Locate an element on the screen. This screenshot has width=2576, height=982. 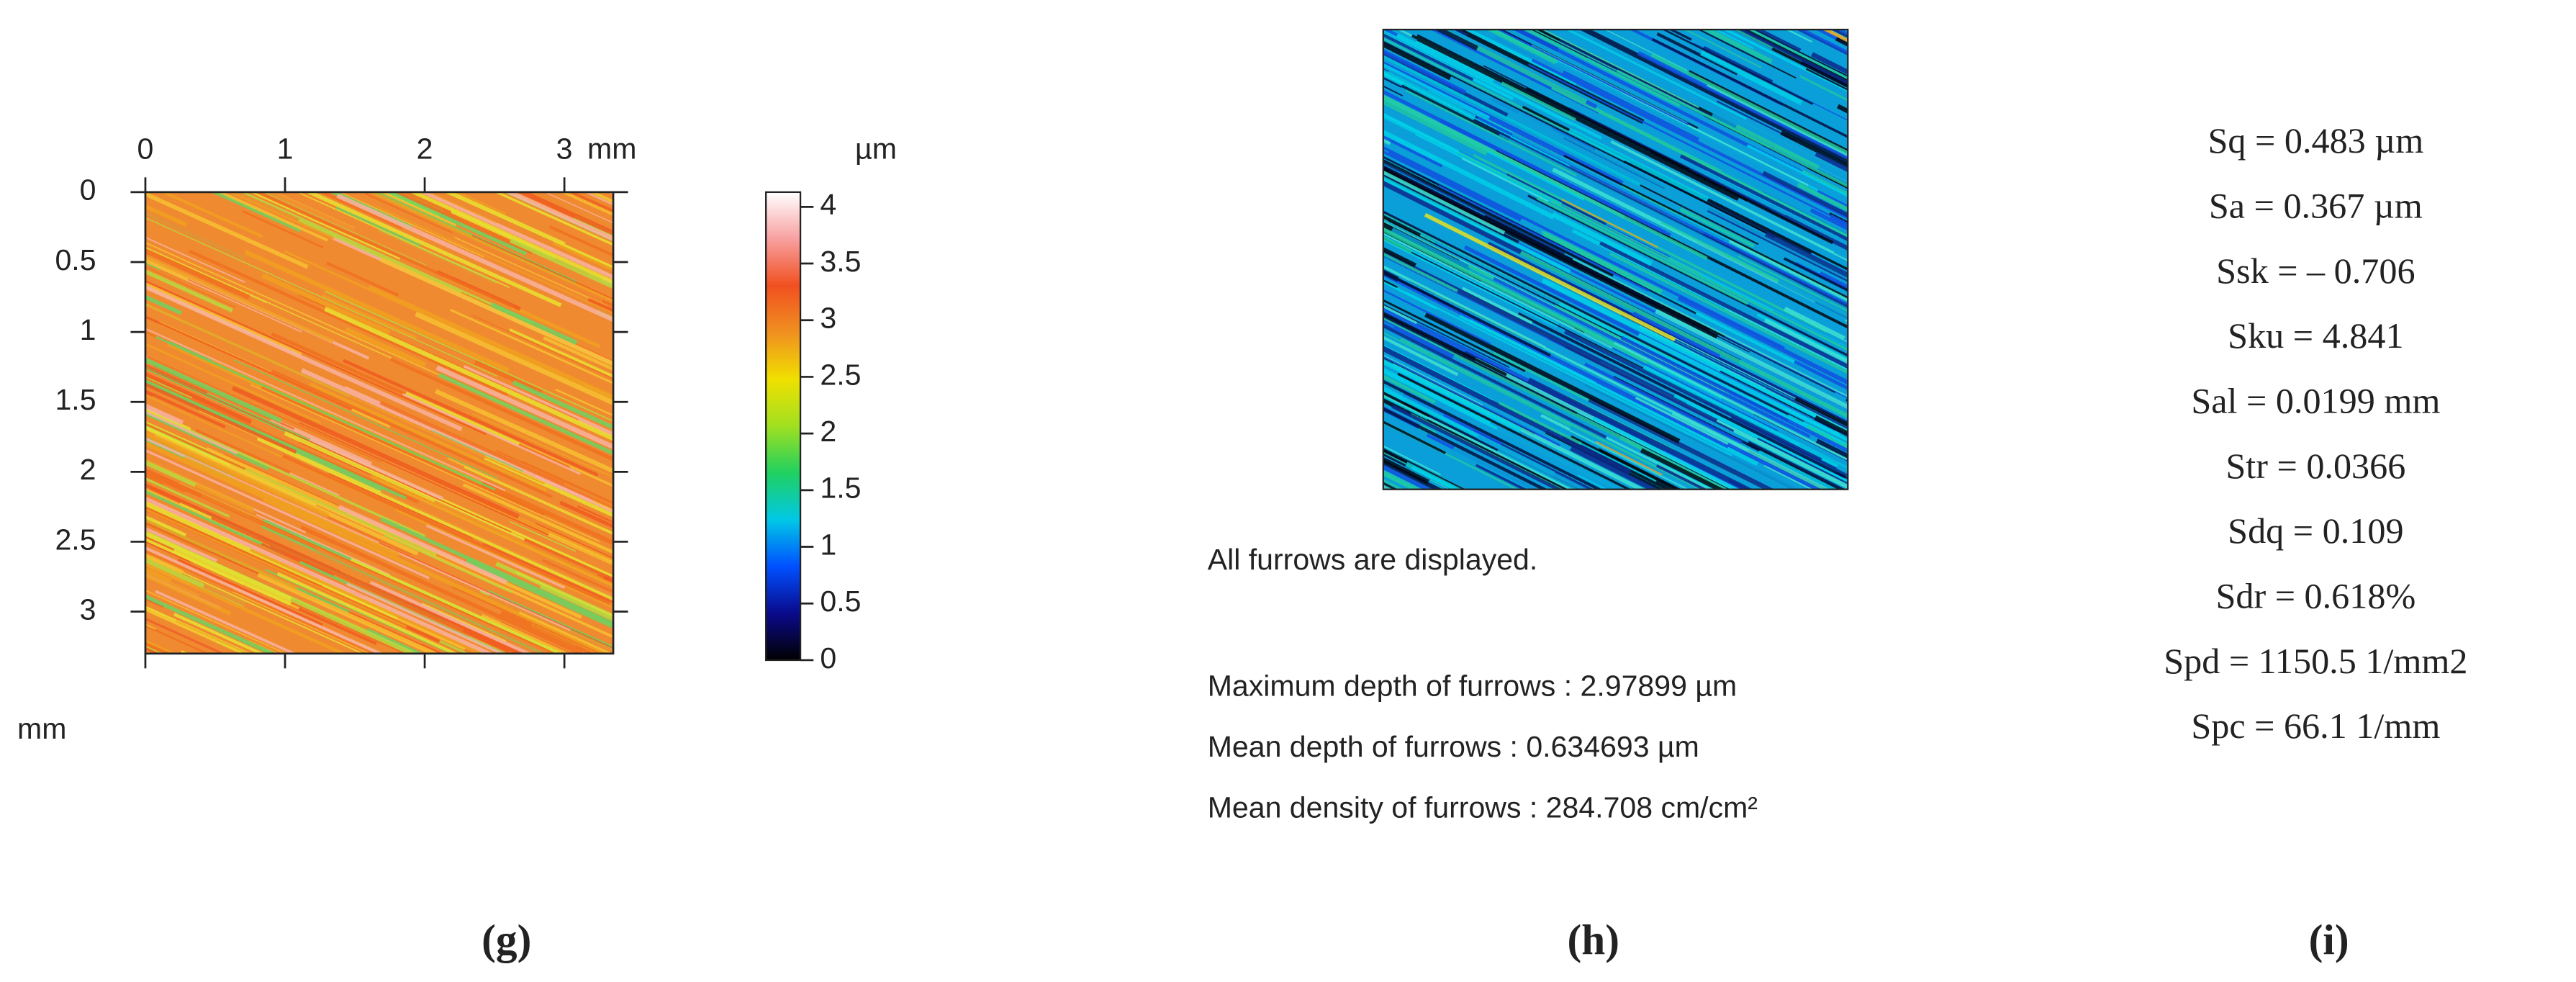
colorbar-tick-label: 3.5 is located at coordinates (840, 261).